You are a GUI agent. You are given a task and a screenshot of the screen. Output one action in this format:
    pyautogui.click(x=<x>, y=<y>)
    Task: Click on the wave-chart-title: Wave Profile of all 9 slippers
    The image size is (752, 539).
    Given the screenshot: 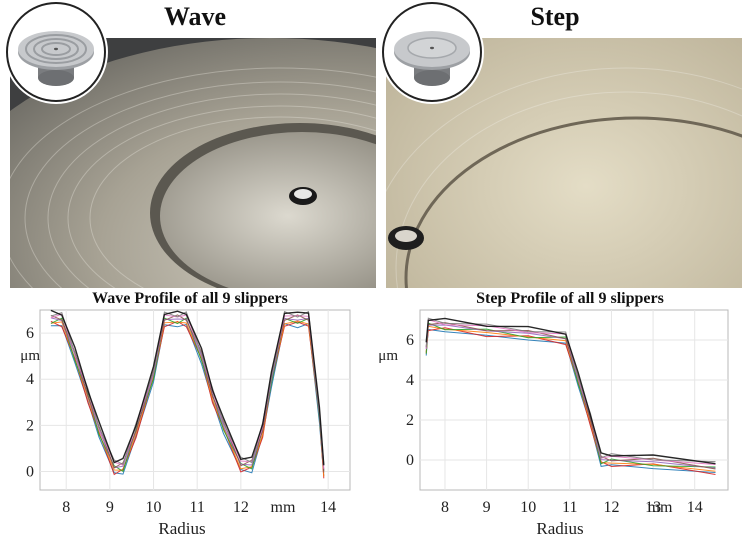 What is the action you would take?
    pyautogui.click(x=190, y=298)
    